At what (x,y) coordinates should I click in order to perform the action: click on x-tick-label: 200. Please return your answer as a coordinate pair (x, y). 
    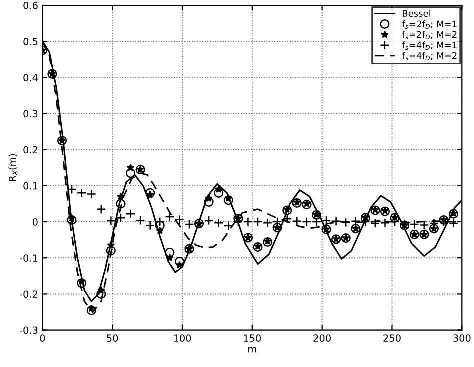
    Looking at the image, I should click on (322, 338).